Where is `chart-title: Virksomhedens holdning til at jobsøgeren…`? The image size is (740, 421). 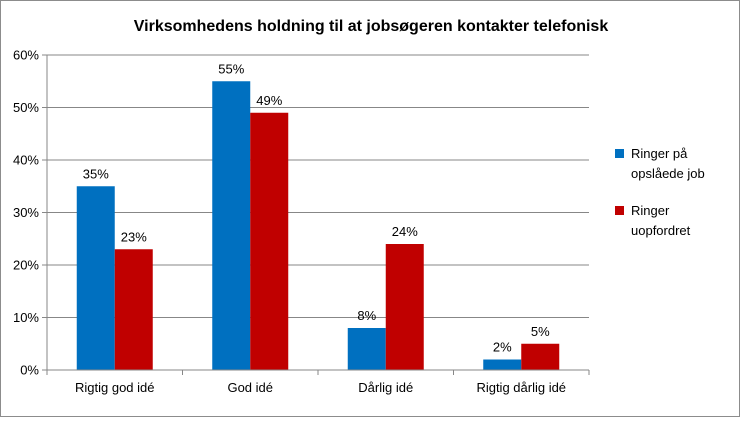
chart-title: Virksomhedens holdning til at jobsøgeren… is located at coordinates (371, 26).